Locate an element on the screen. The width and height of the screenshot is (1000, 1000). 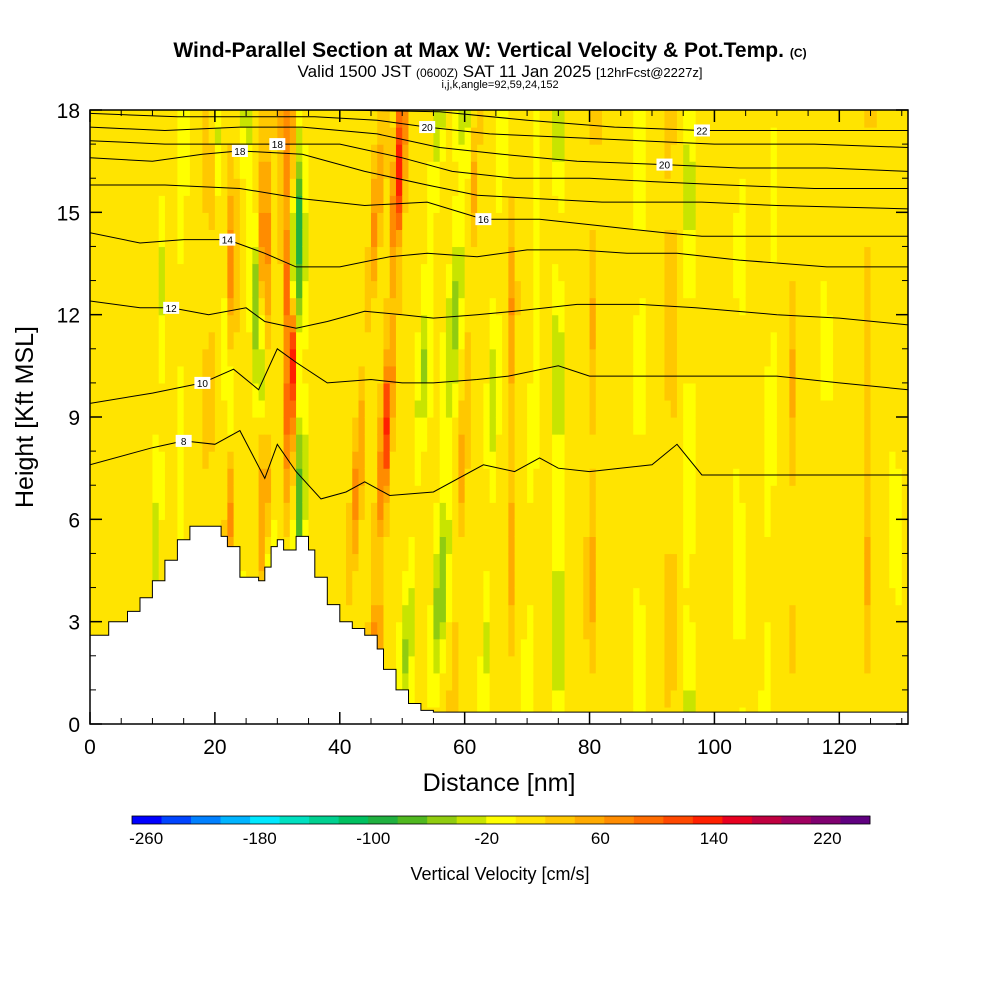
x-tick-label: 20 is located at coordinates (214, 747).